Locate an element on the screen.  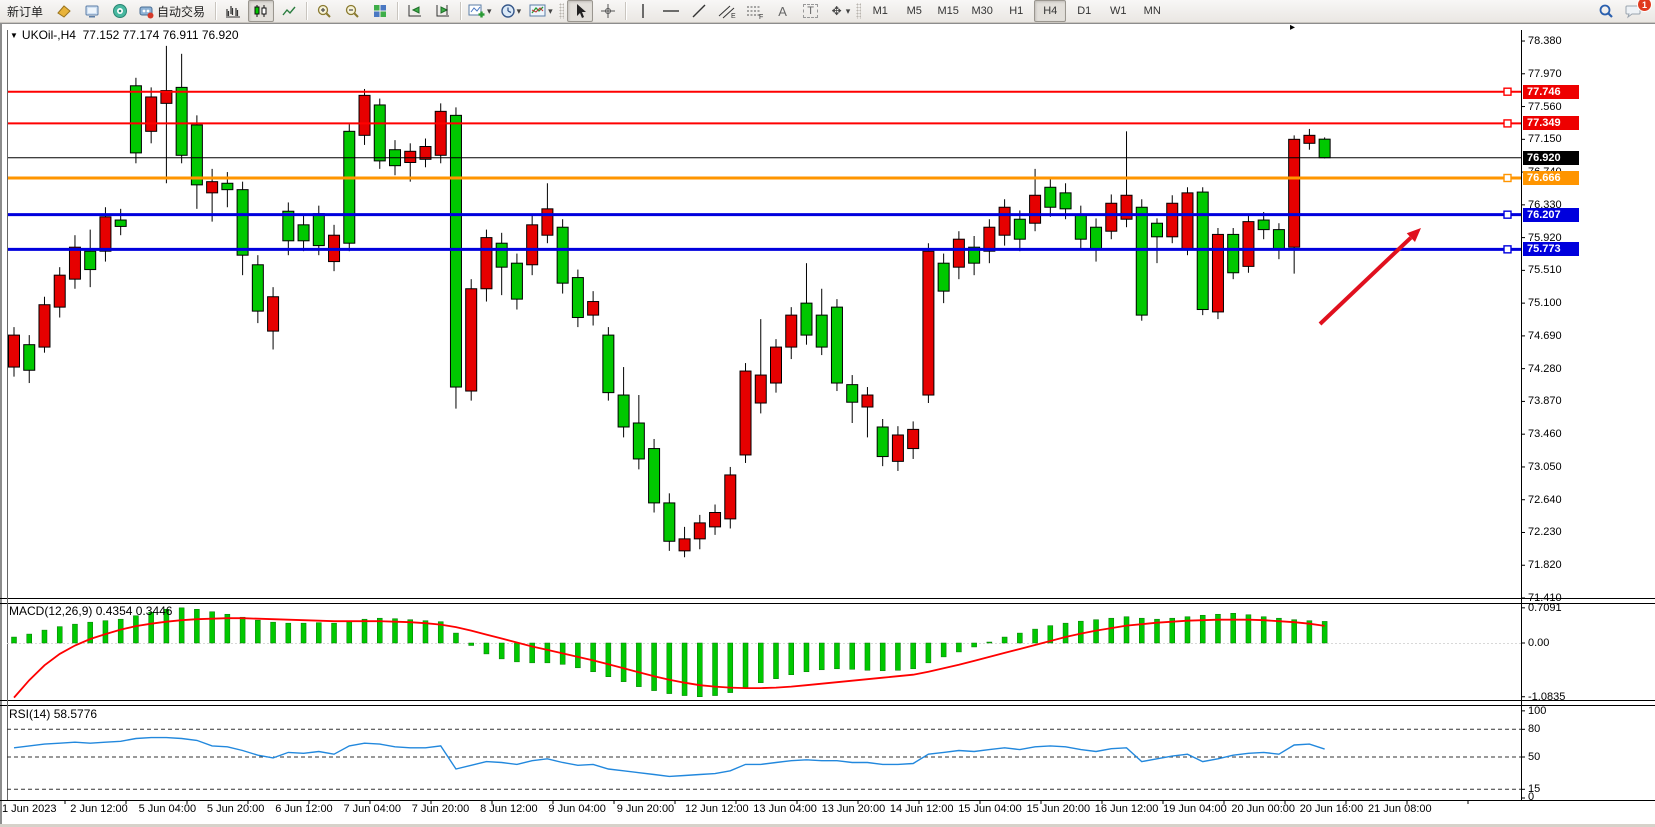
line-chart-icon is located at coordinates (289, 11).